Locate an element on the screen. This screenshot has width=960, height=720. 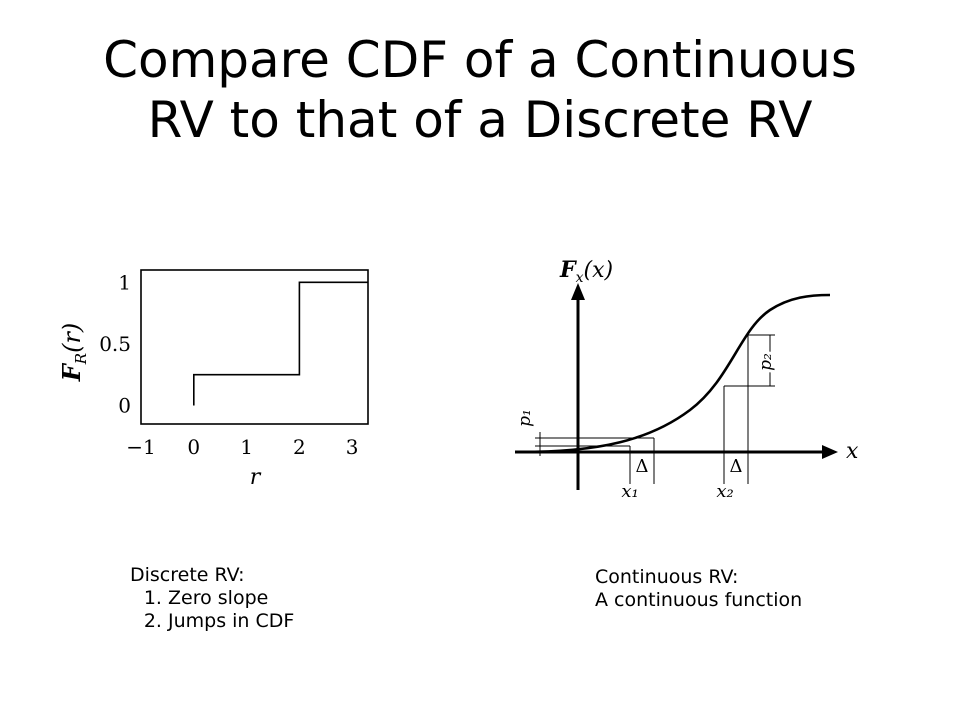
title-line-2: RV to that of a Discrete RV is located at coordinates (480, 120).